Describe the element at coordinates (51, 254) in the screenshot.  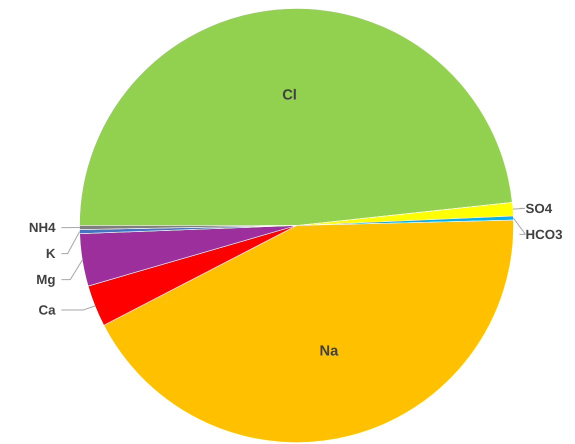
I see `slice-label: K` at that location.